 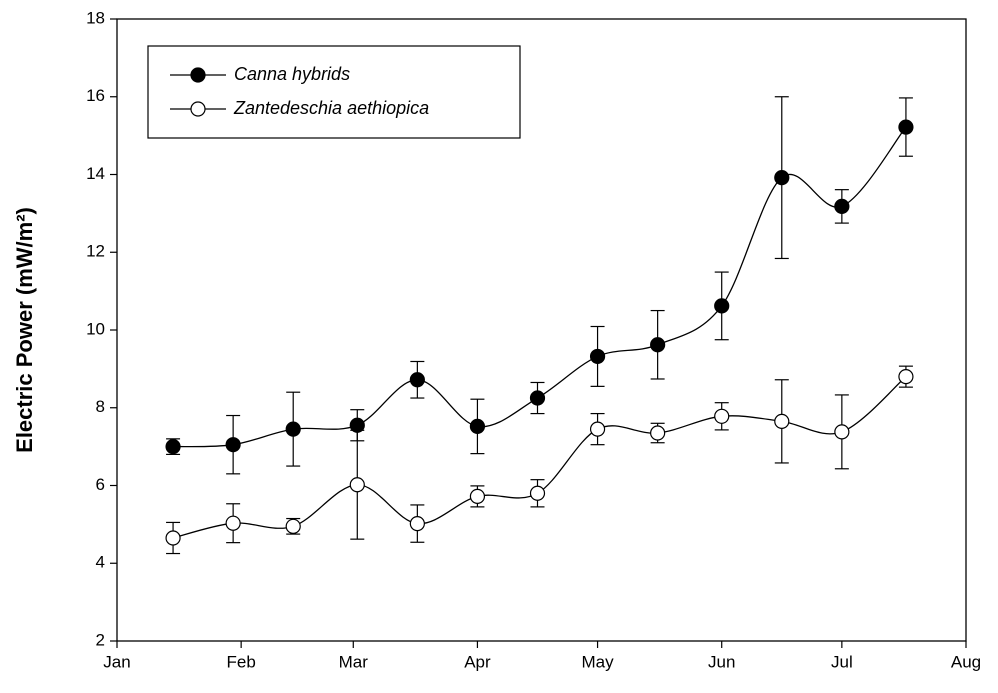 I want to click on x-tick-label: Jul, so click(x=842, y=661).